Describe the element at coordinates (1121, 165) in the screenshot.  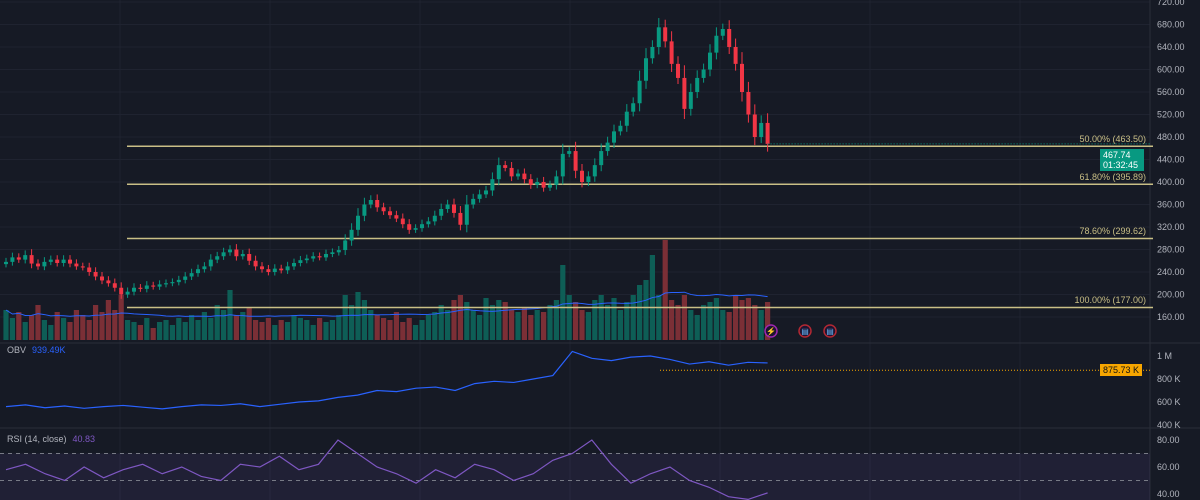
I see `countdown: 01:32:45` at that location.